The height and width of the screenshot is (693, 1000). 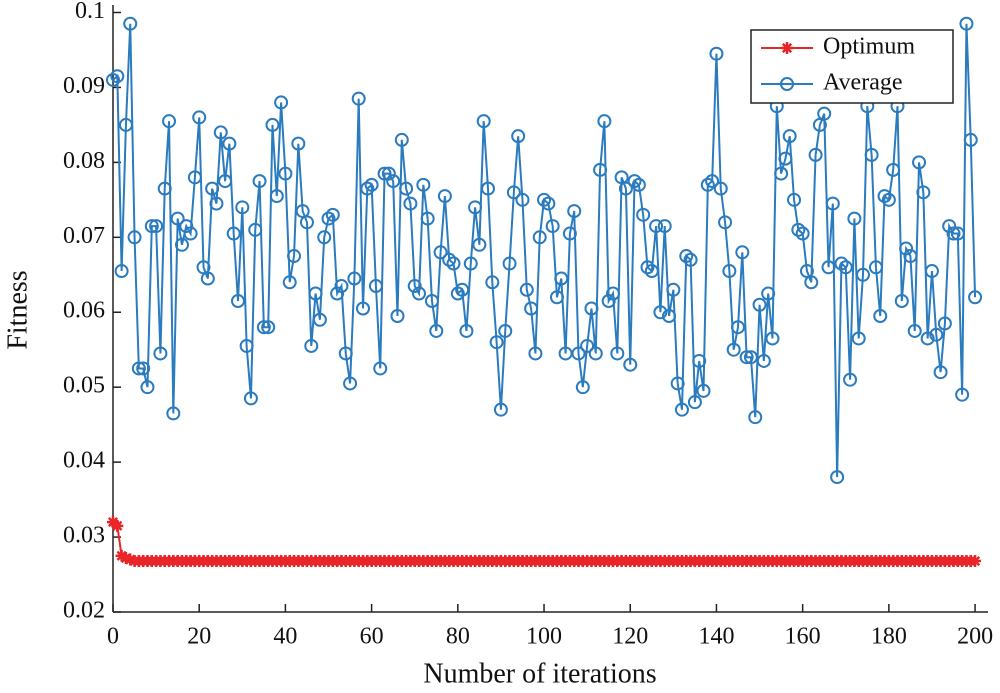 What do you see at coordinates (84, 461) in the screenshot?
I see `y-tick-label: 0.04` at bounding box center [84, 461].